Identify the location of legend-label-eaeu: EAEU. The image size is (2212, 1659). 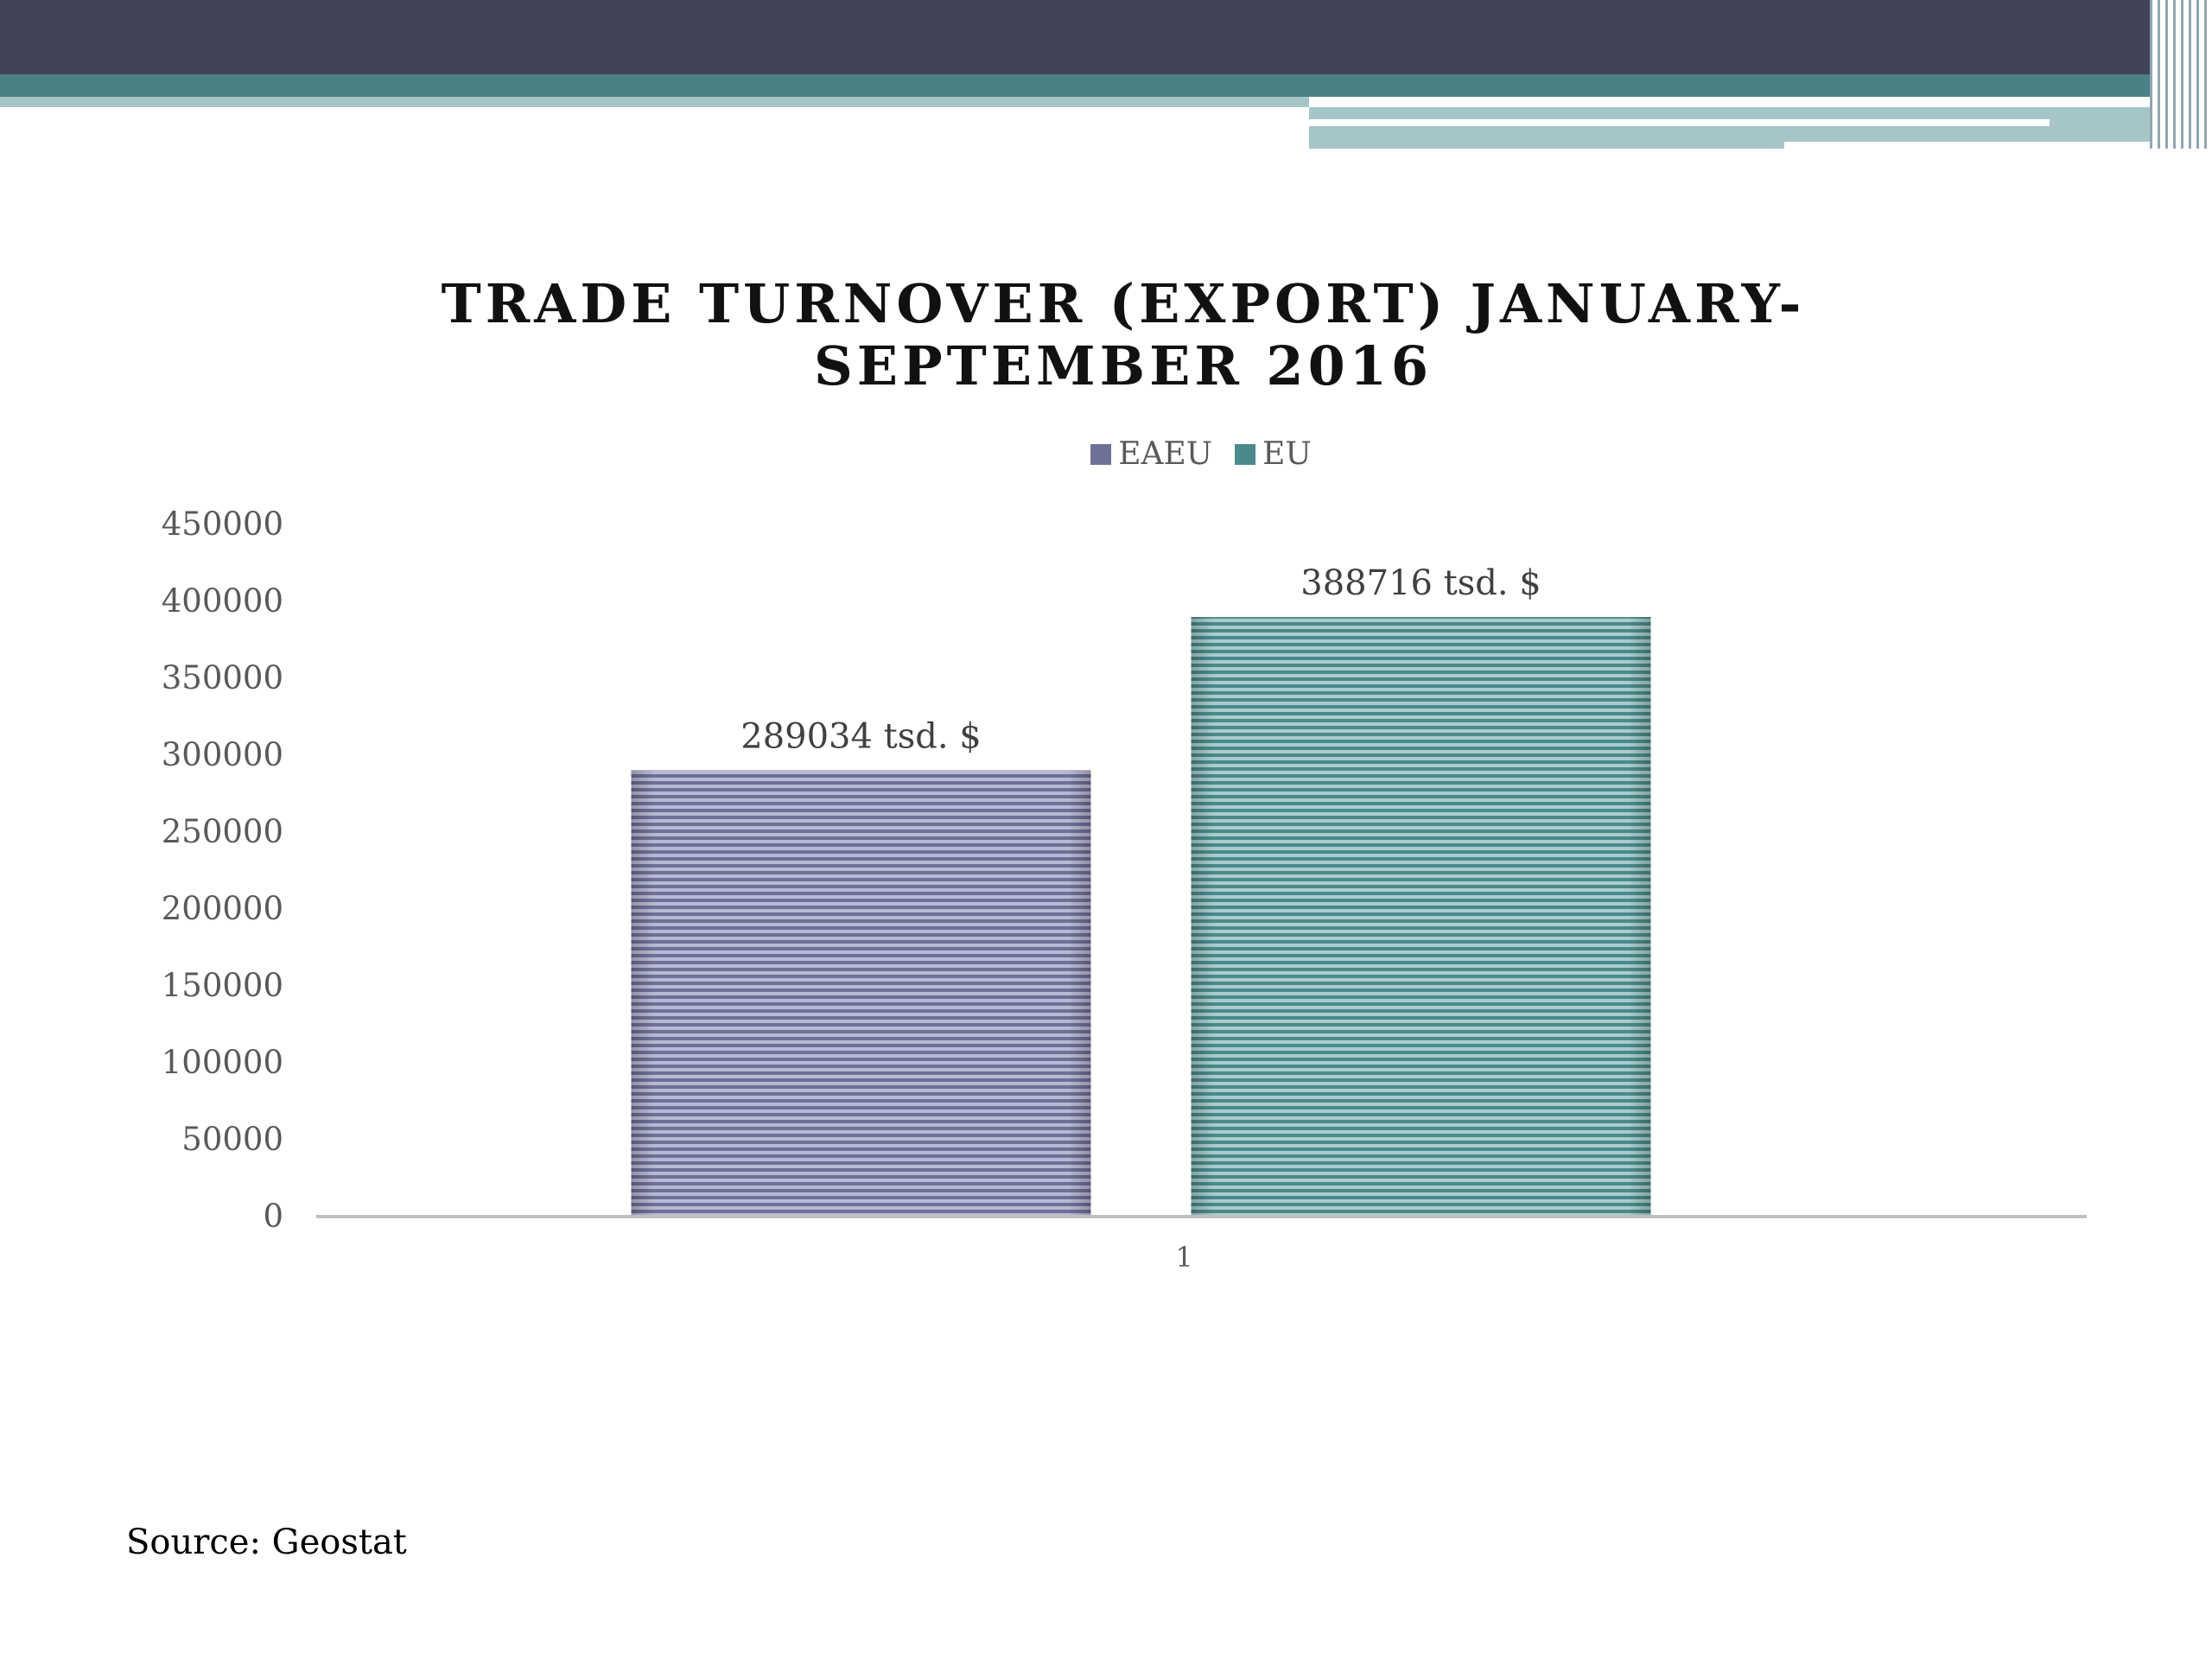
(1165, 454).